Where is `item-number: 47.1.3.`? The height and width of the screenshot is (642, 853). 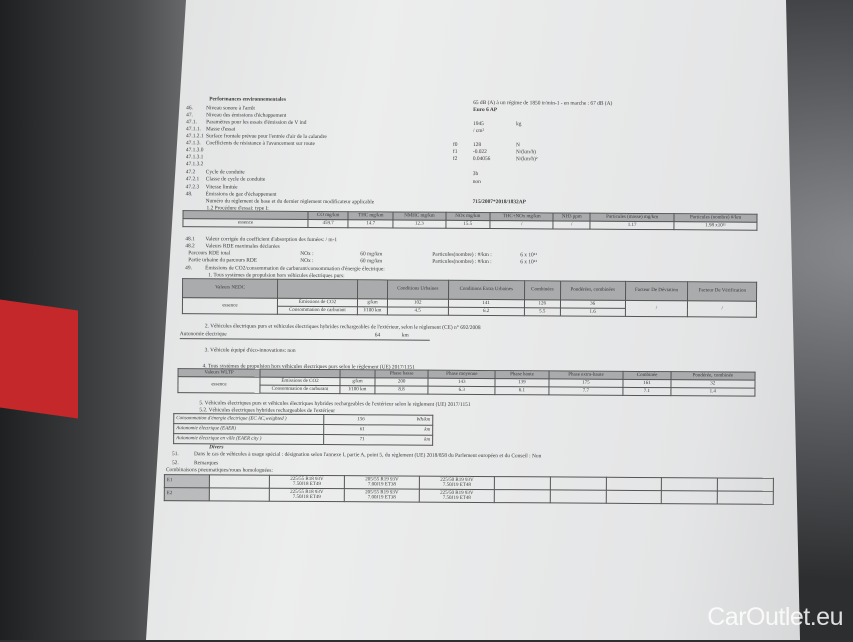 item-number: 47.1.3. is located at coordinates (193, 143).